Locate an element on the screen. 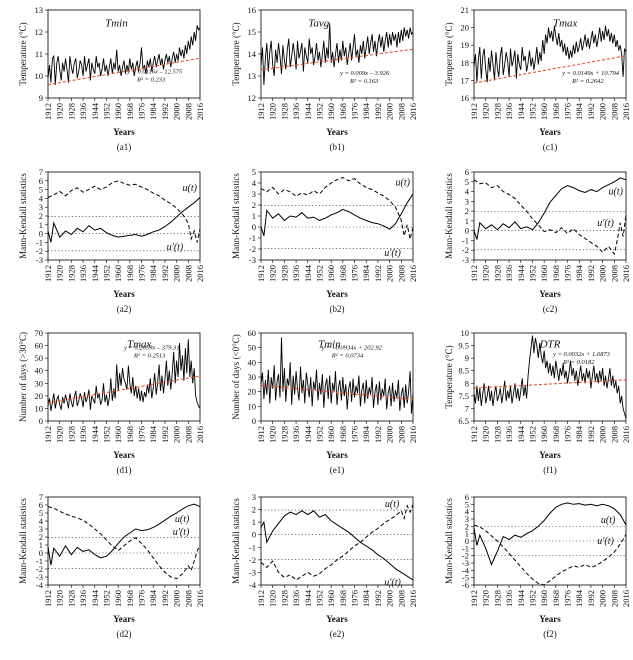  x-tick-label: 2000 is located at coordinates (177, 434).